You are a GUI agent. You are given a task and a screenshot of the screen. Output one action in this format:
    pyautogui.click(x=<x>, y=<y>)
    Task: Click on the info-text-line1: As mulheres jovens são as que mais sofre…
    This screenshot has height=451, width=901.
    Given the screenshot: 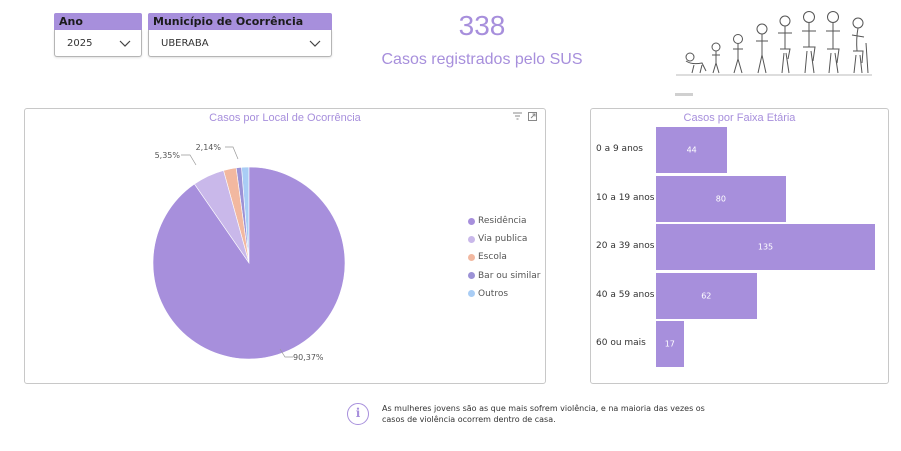 What is the action you would take?
    pyautogui.click(x=543, y=408)
    